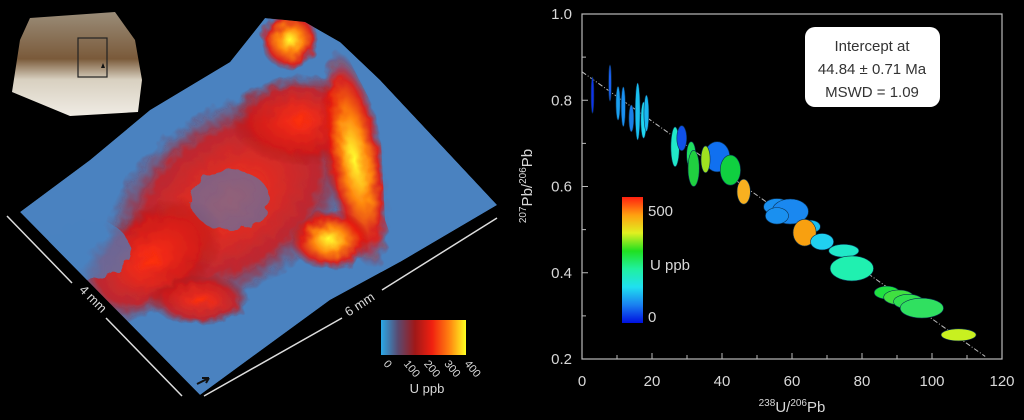  Describe the element at coordinates (359, 304) in the screenshot. I see `scale-label-6mm: 6 mm` at that location.